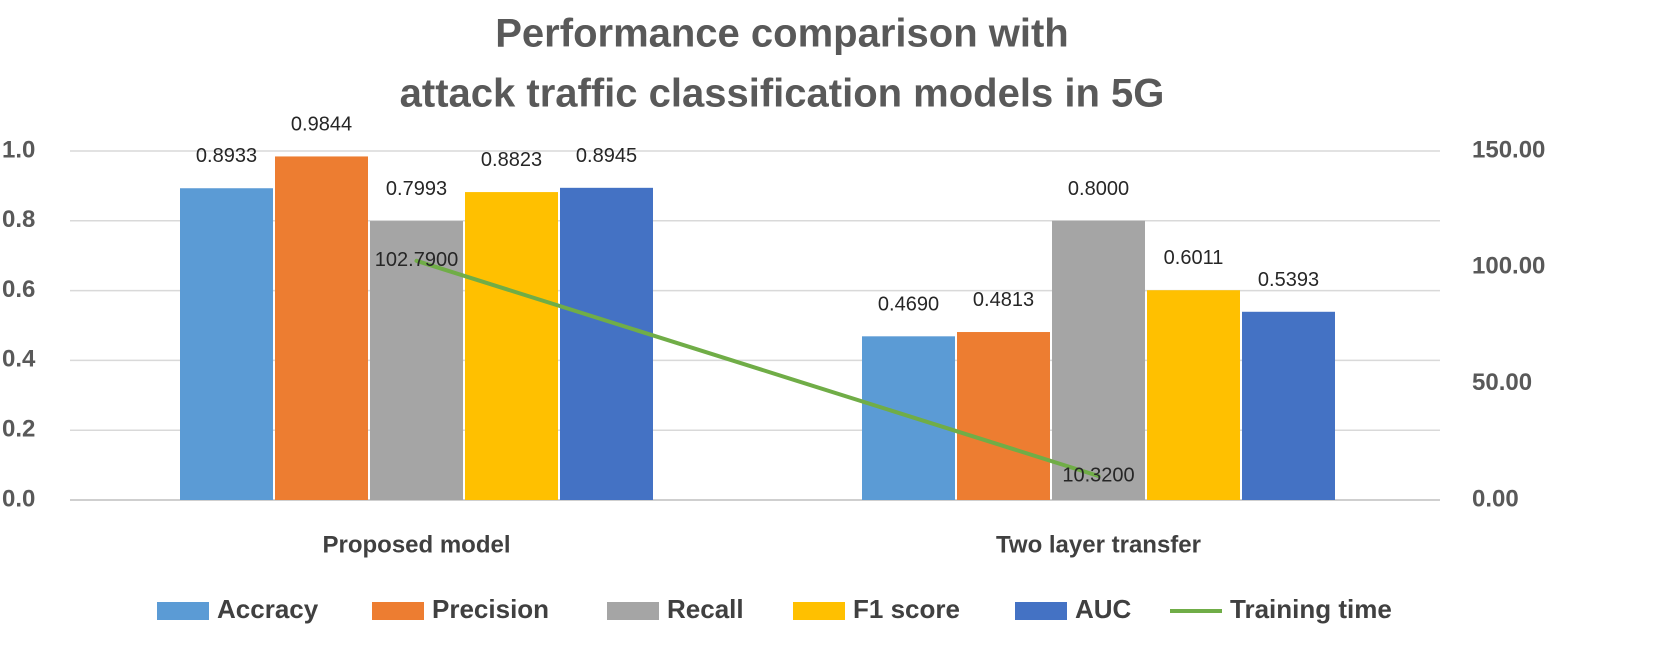 The width and height of the screenshot is (1655, 668). Describe the element at coordinates (781, 34) in the screenshot. I see `chart-title-line-1: Performance comparison with` at that location.